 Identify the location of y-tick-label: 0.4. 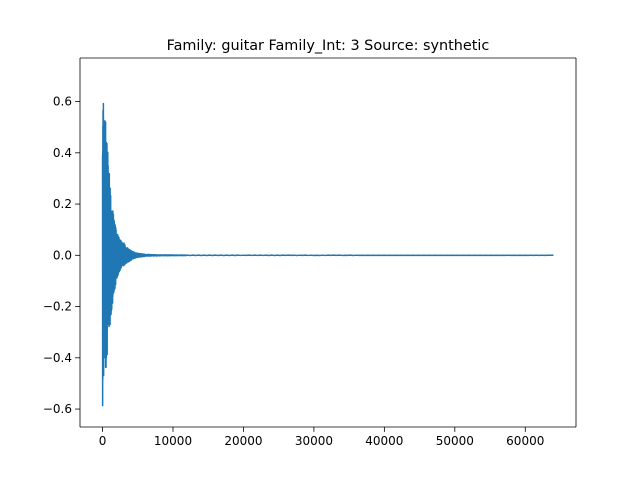
(62, 153).